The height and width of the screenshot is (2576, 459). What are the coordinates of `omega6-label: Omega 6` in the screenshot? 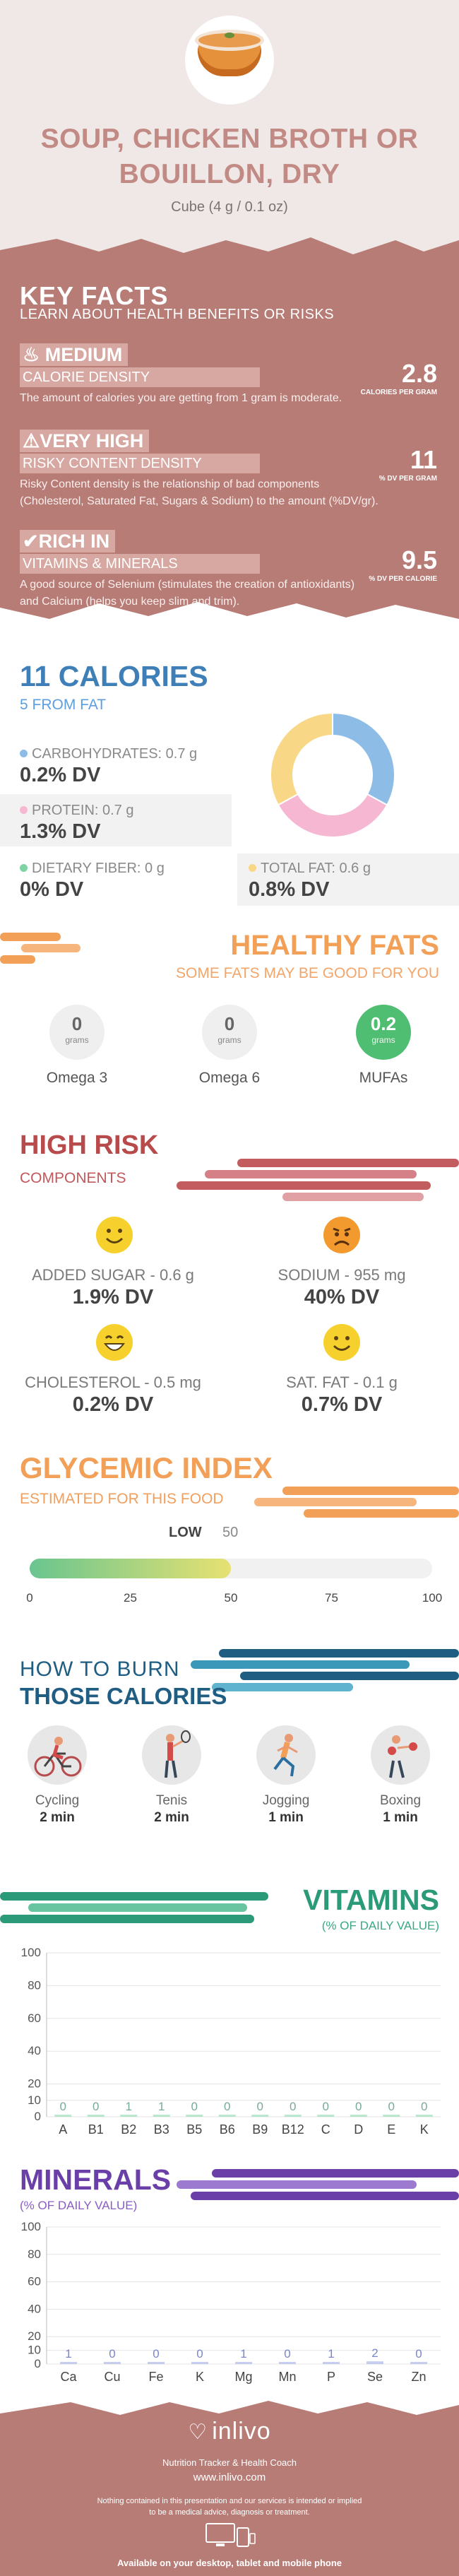 It's located at (229, 1078).